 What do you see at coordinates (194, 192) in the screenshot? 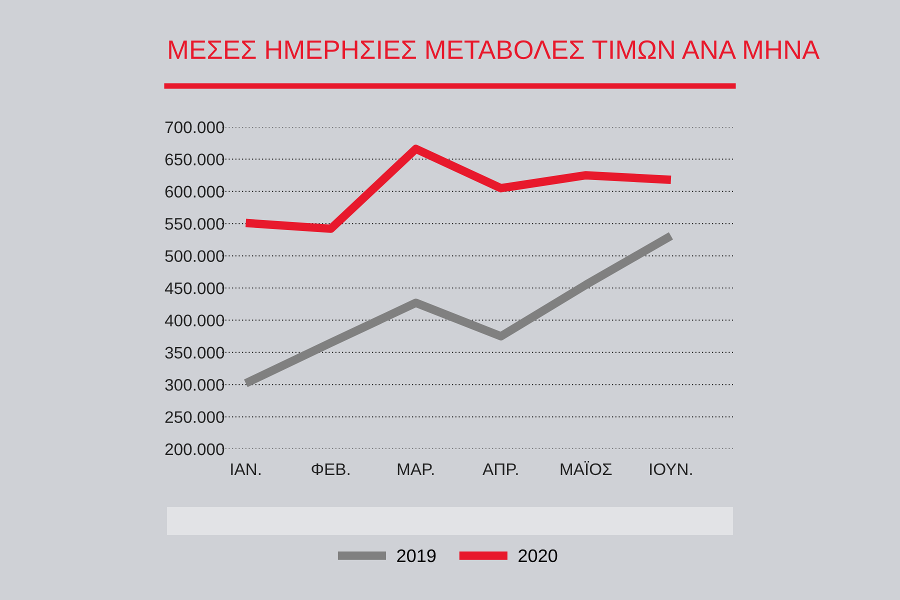
I see `y-tick-label: 600.000` at bounding box center [194, 192].